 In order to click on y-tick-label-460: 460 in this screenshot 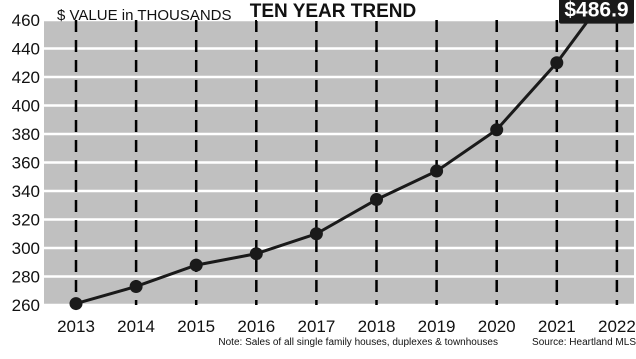, I will do `click(26, 20)`.